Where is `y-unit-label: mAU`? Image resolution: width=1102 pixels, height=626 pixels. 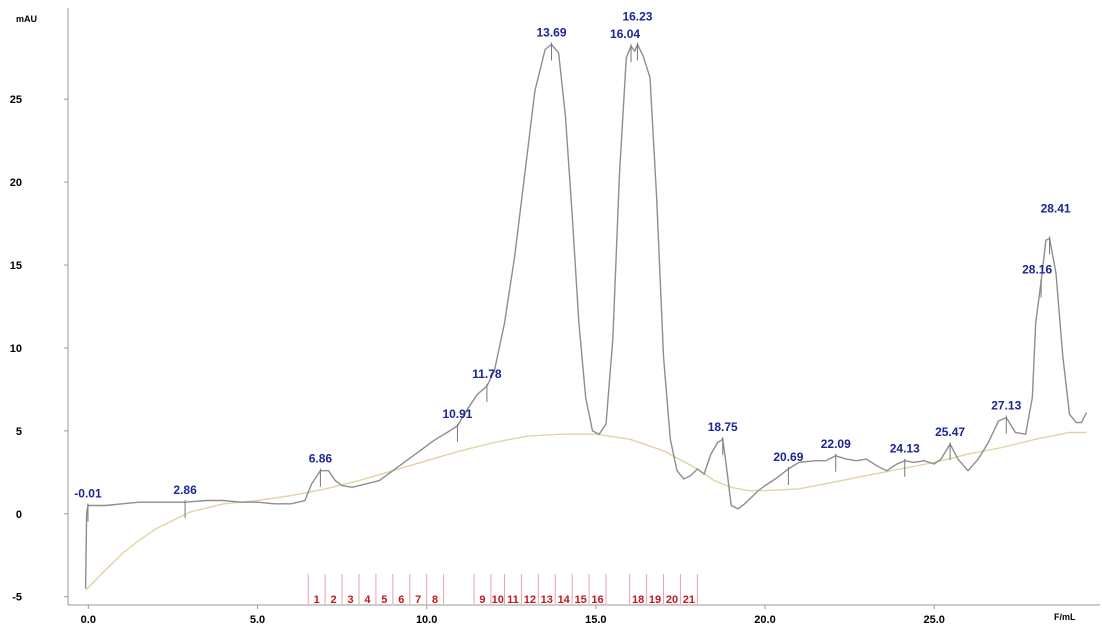 y-unit-label: mAU is located at coordinates (26, 19).